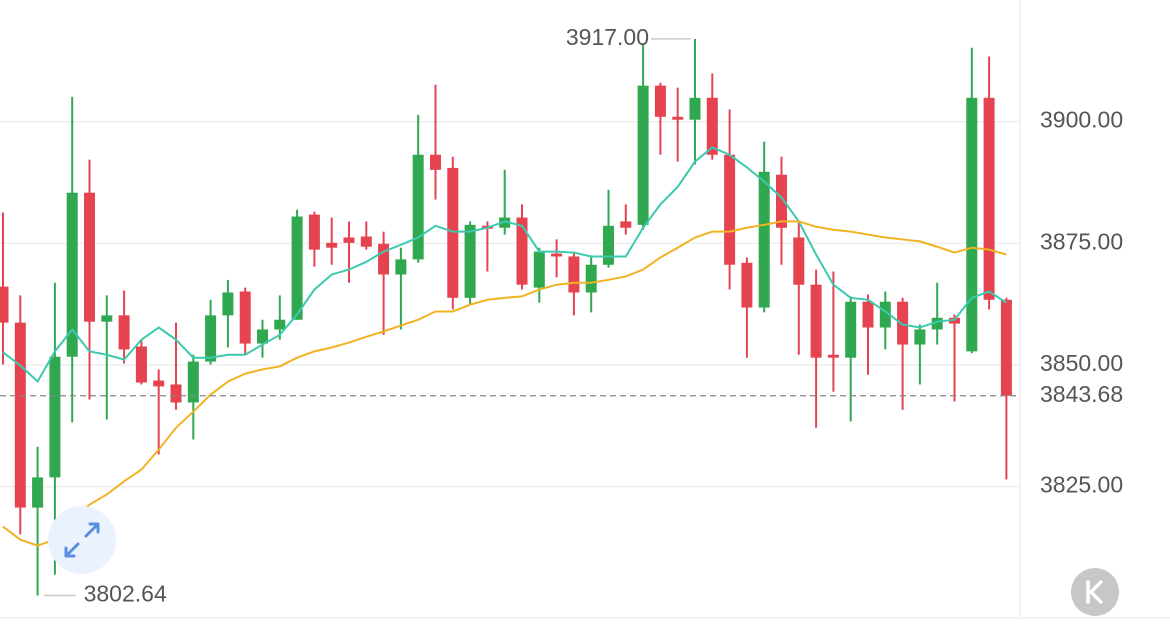 The width and height of the screenshot is (1170, 626). Describe the element at coordinates (1081, 241) in the screenshot. I see `y-tick-label: 3875.00` at that location.